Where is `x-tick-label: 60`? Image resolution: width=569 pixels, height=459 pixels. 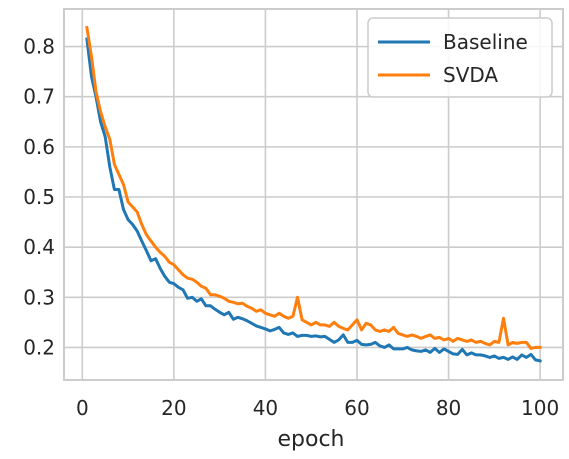
x-tick-label: 60 is located at coordinates (356, 408).